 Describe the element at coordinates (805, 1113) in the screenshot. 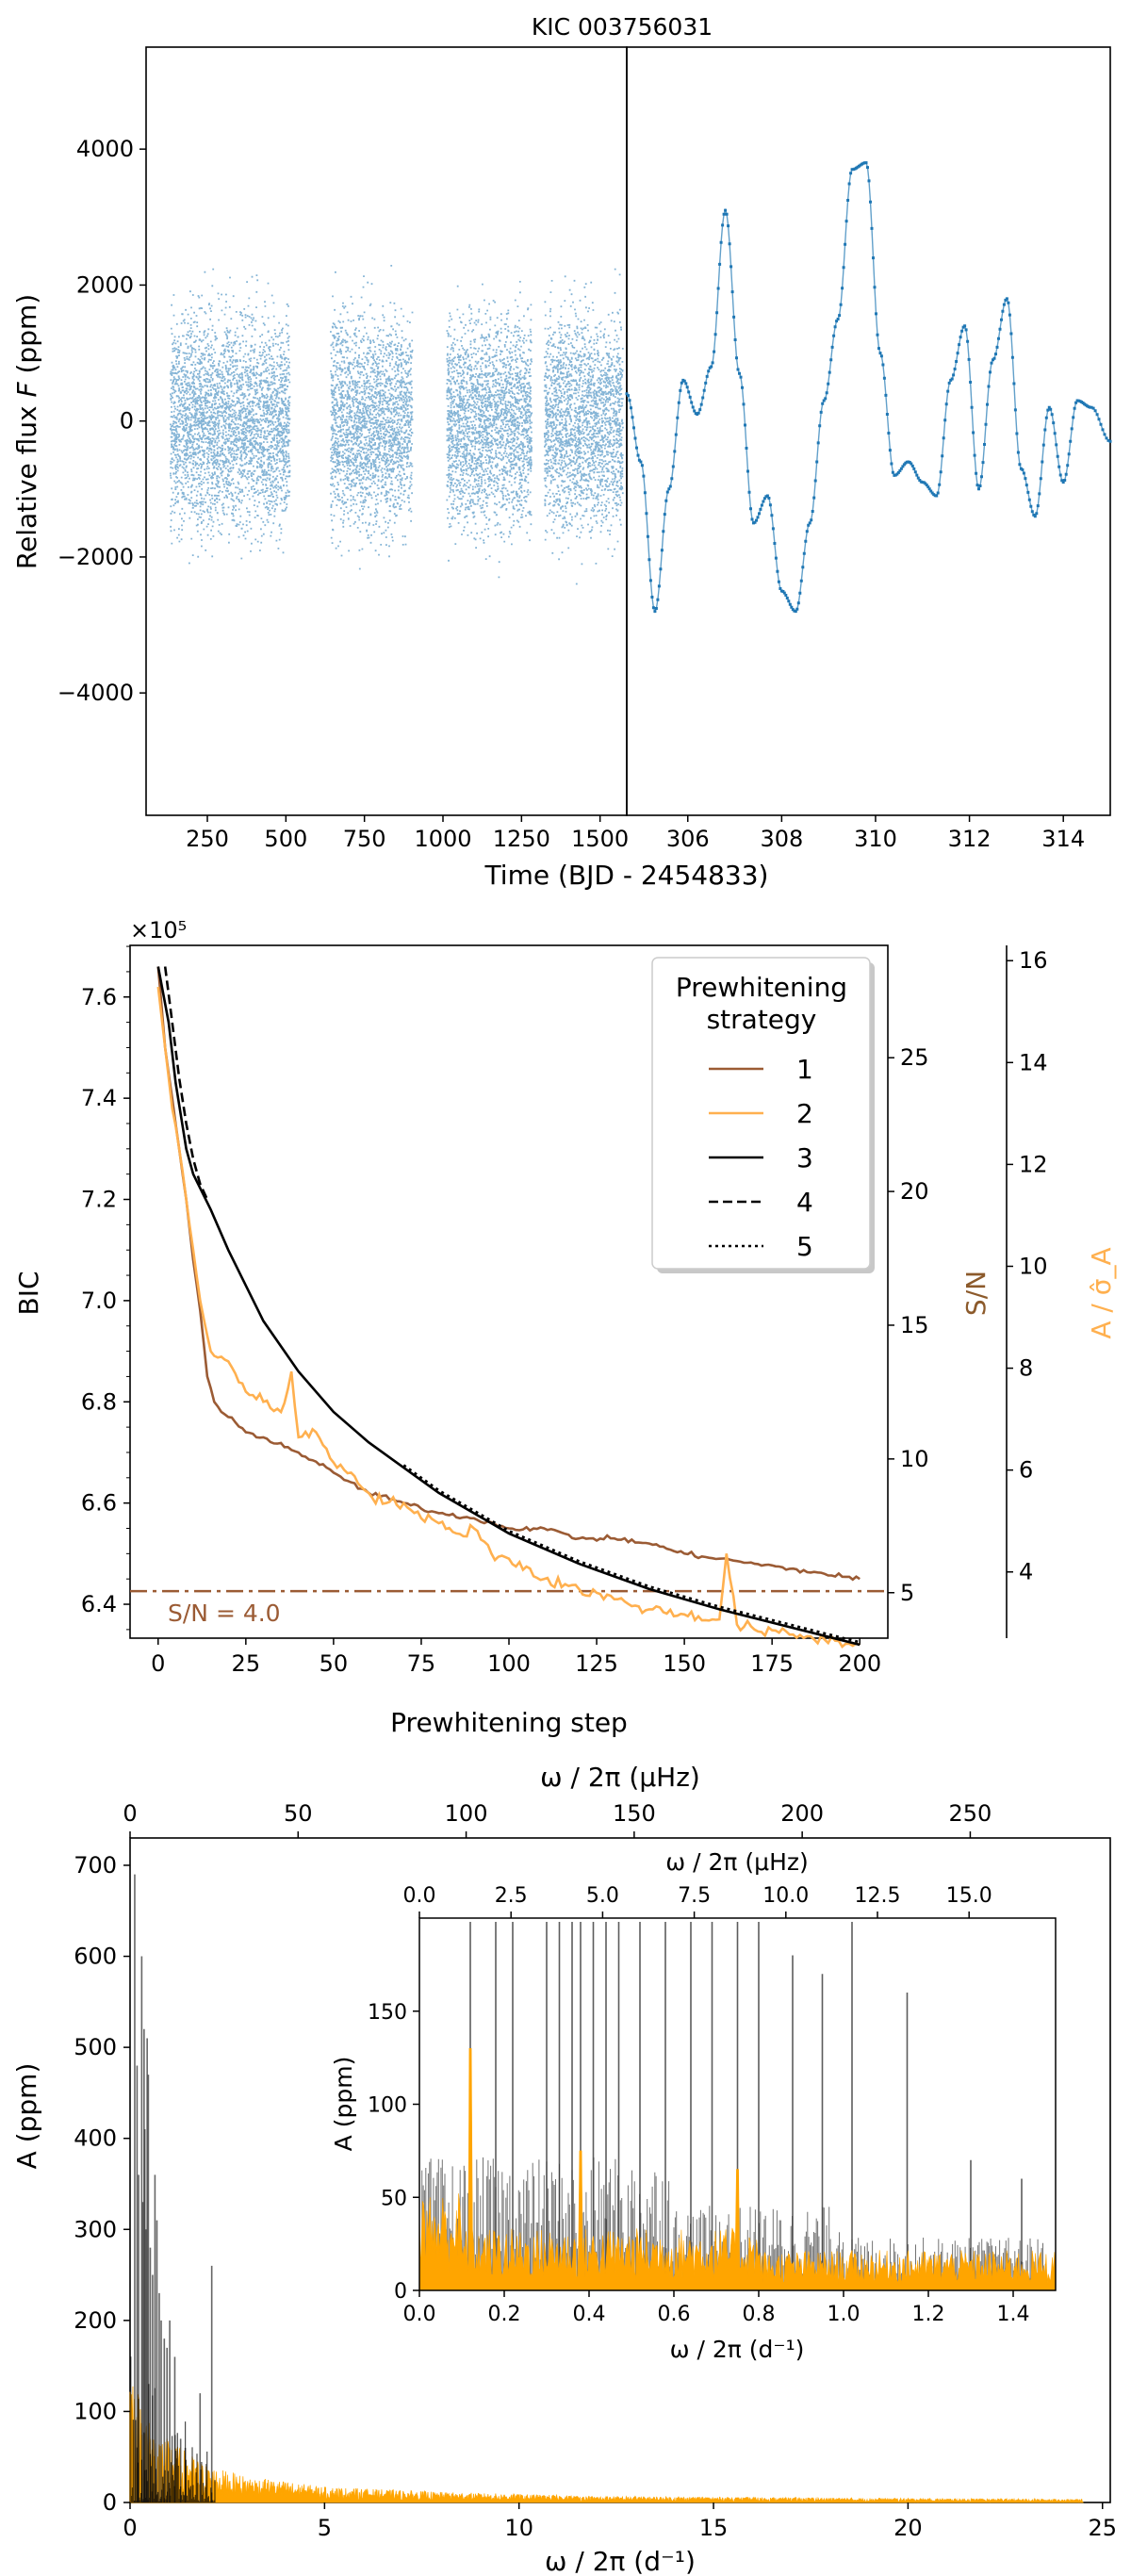

I see `legend-label-2: 2` at that location.